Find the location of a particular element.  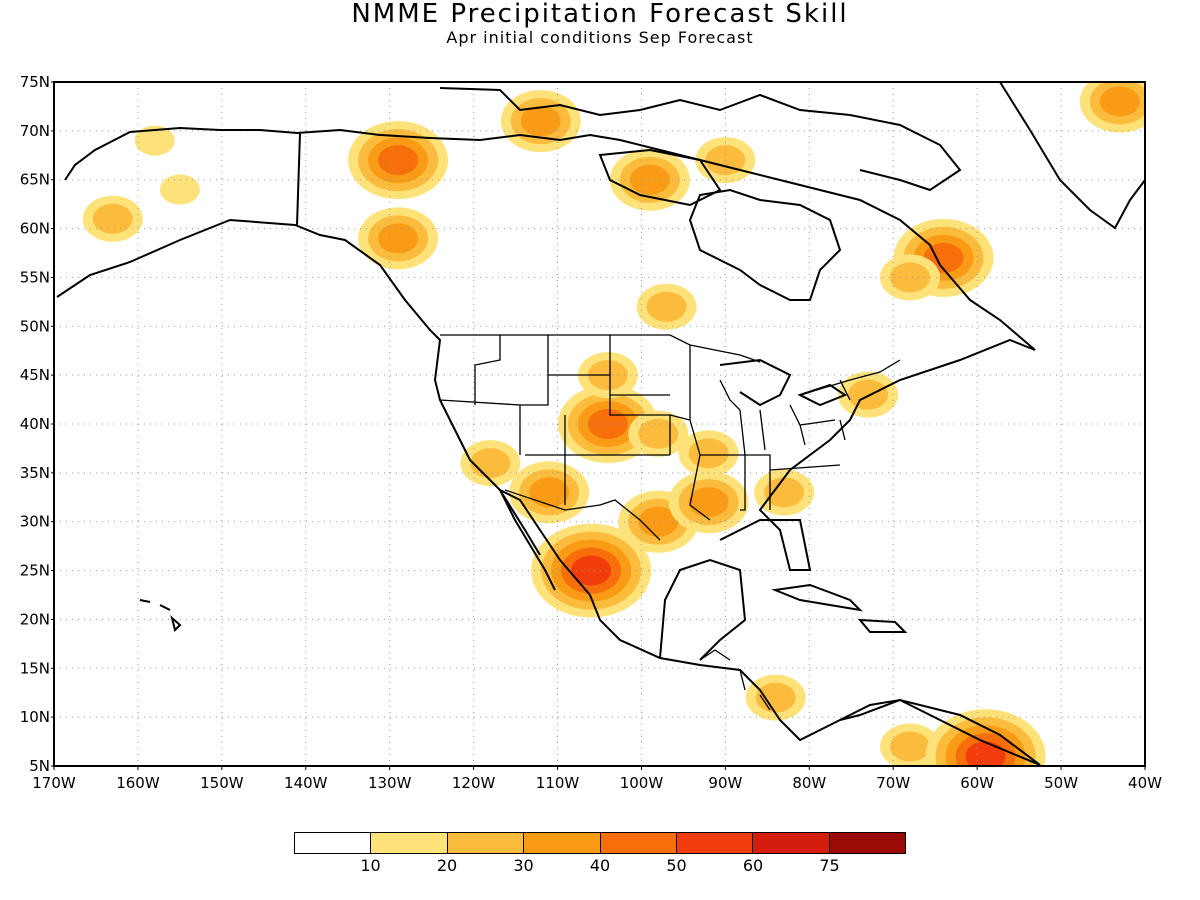

lat-tick-label: 75N is located at coordinates (35, 82).